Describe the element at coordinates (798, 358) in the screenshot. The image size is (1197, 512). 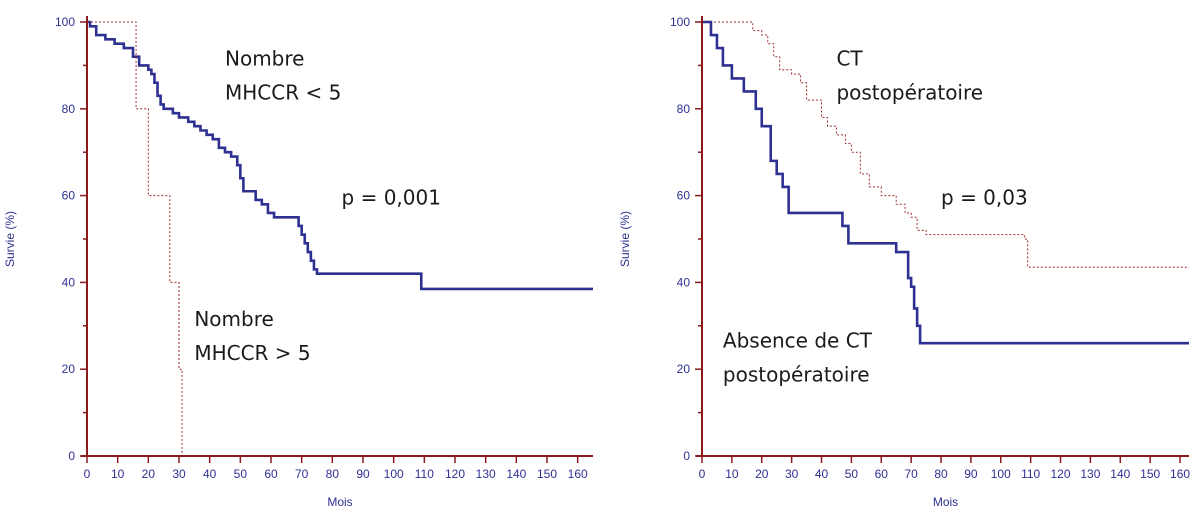
I see `annotation-2: Absence de CT postopératoire` at that location.